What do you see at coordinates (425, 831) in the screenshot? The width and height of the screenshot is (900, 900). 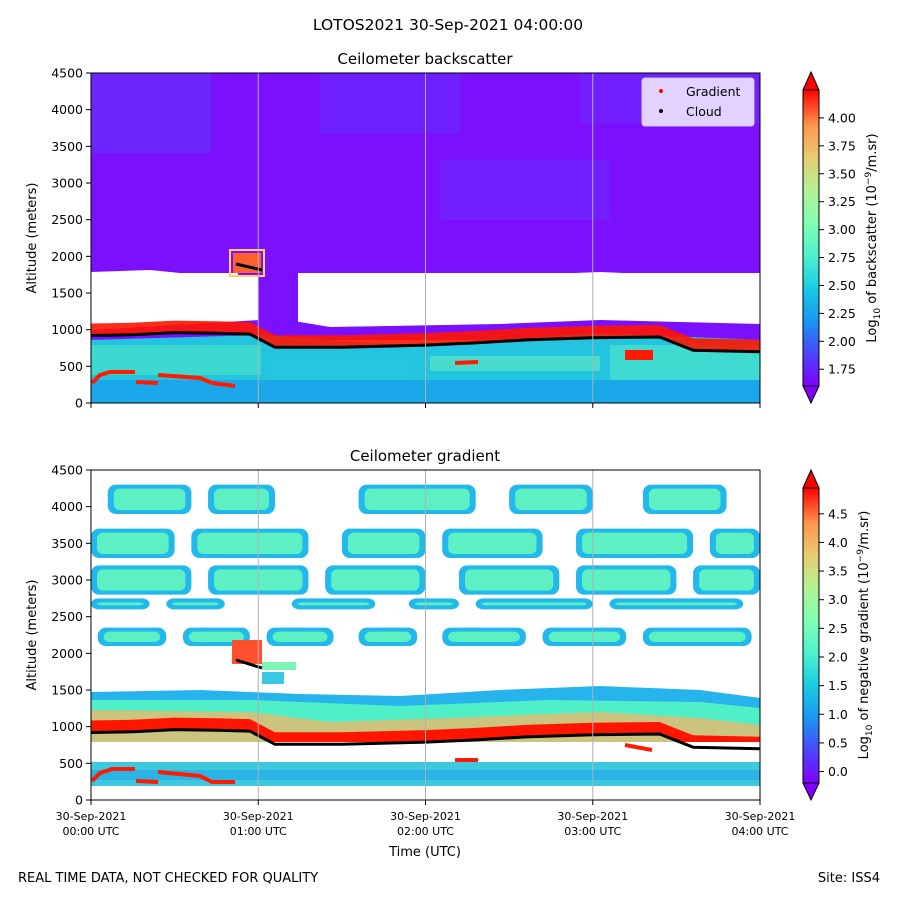 I see `x-tick-time: 02:00 UTC` at bounding box center [425, 831].